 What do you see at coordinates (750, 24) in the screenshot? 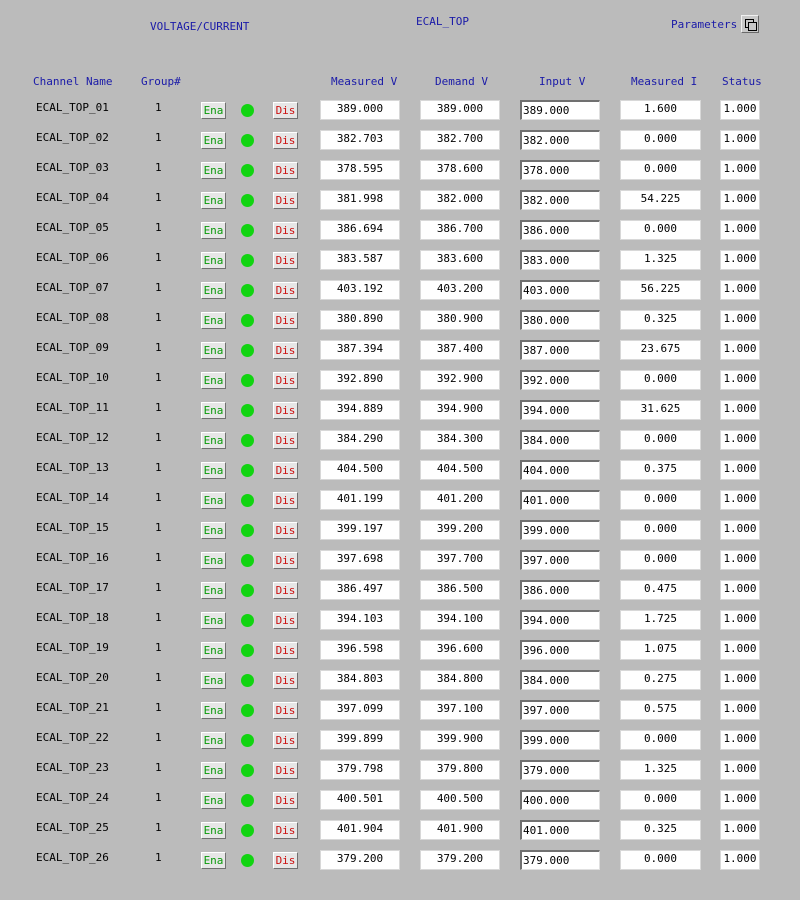
I see `parameters-button` at bounding box center [750, 24].